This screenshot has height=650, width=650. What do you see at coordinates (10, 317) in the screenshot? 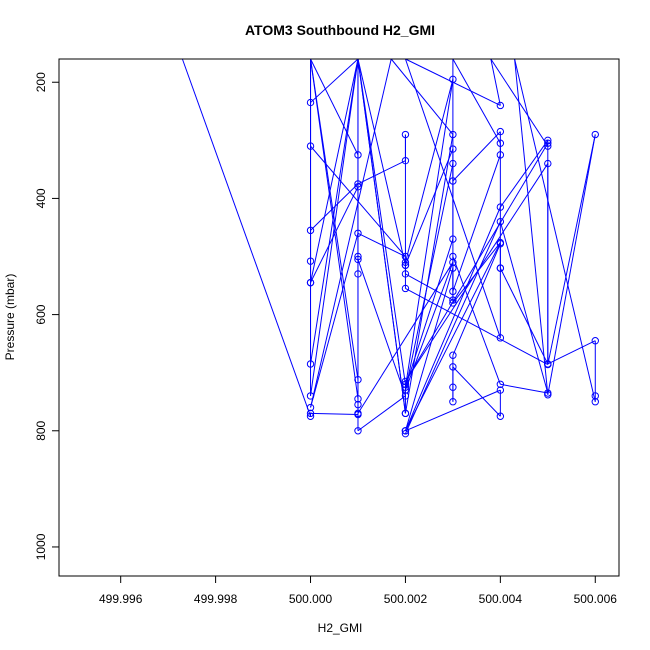
I see `y-axis-label: Pressure (mbar)` at bounding box center [10, 317].